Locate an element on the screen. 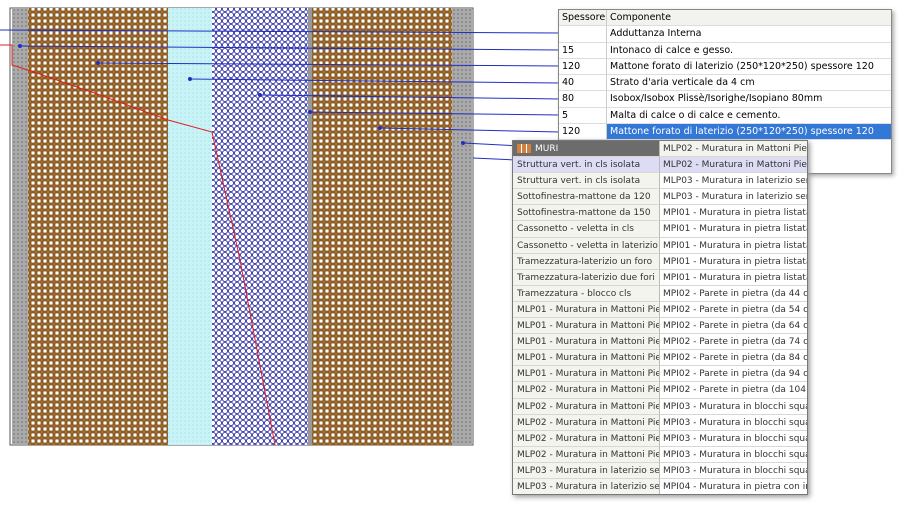  category-option: Sottofinestra-mattone da 150 is located at coordinates (586, 213).